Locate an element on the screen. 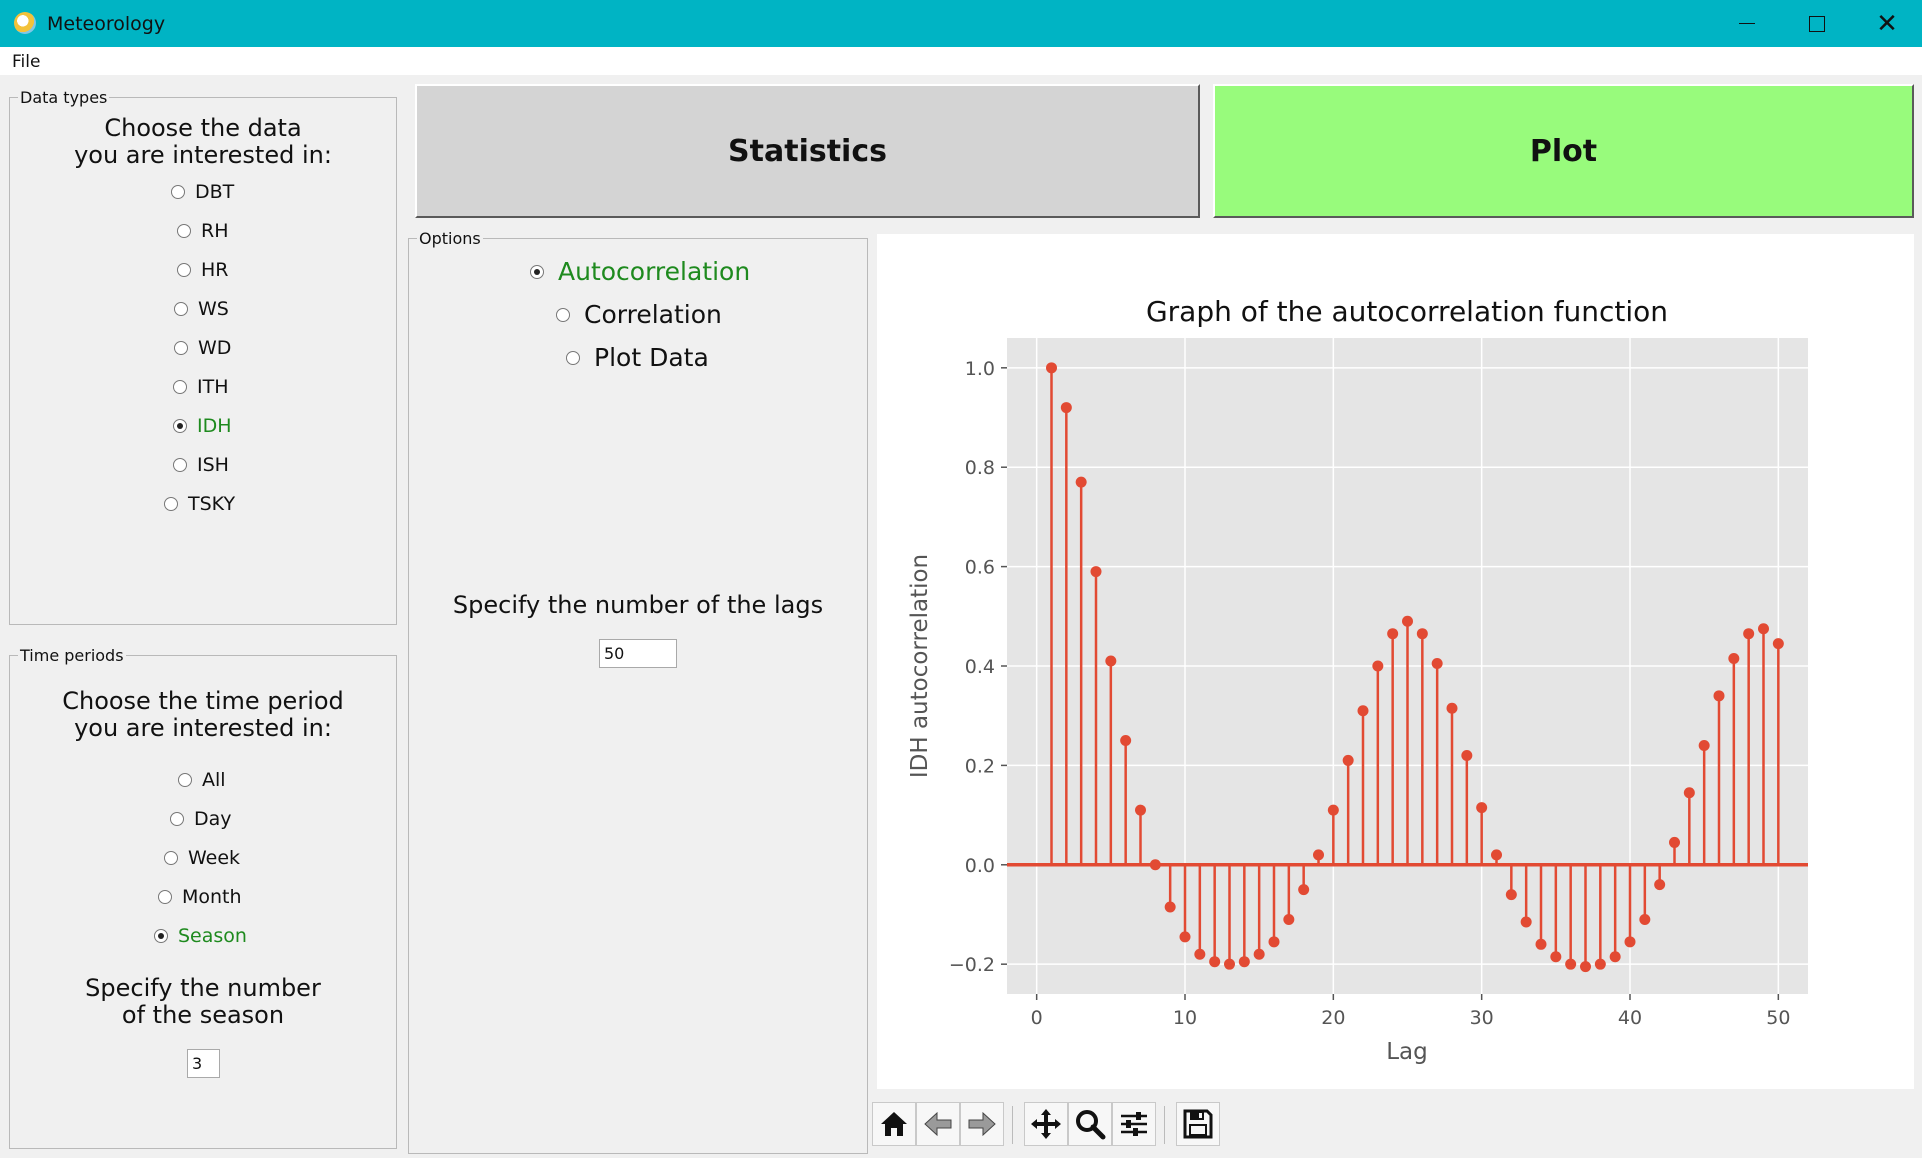  configure-subplots-button is located at coordinates (1134, 1124).